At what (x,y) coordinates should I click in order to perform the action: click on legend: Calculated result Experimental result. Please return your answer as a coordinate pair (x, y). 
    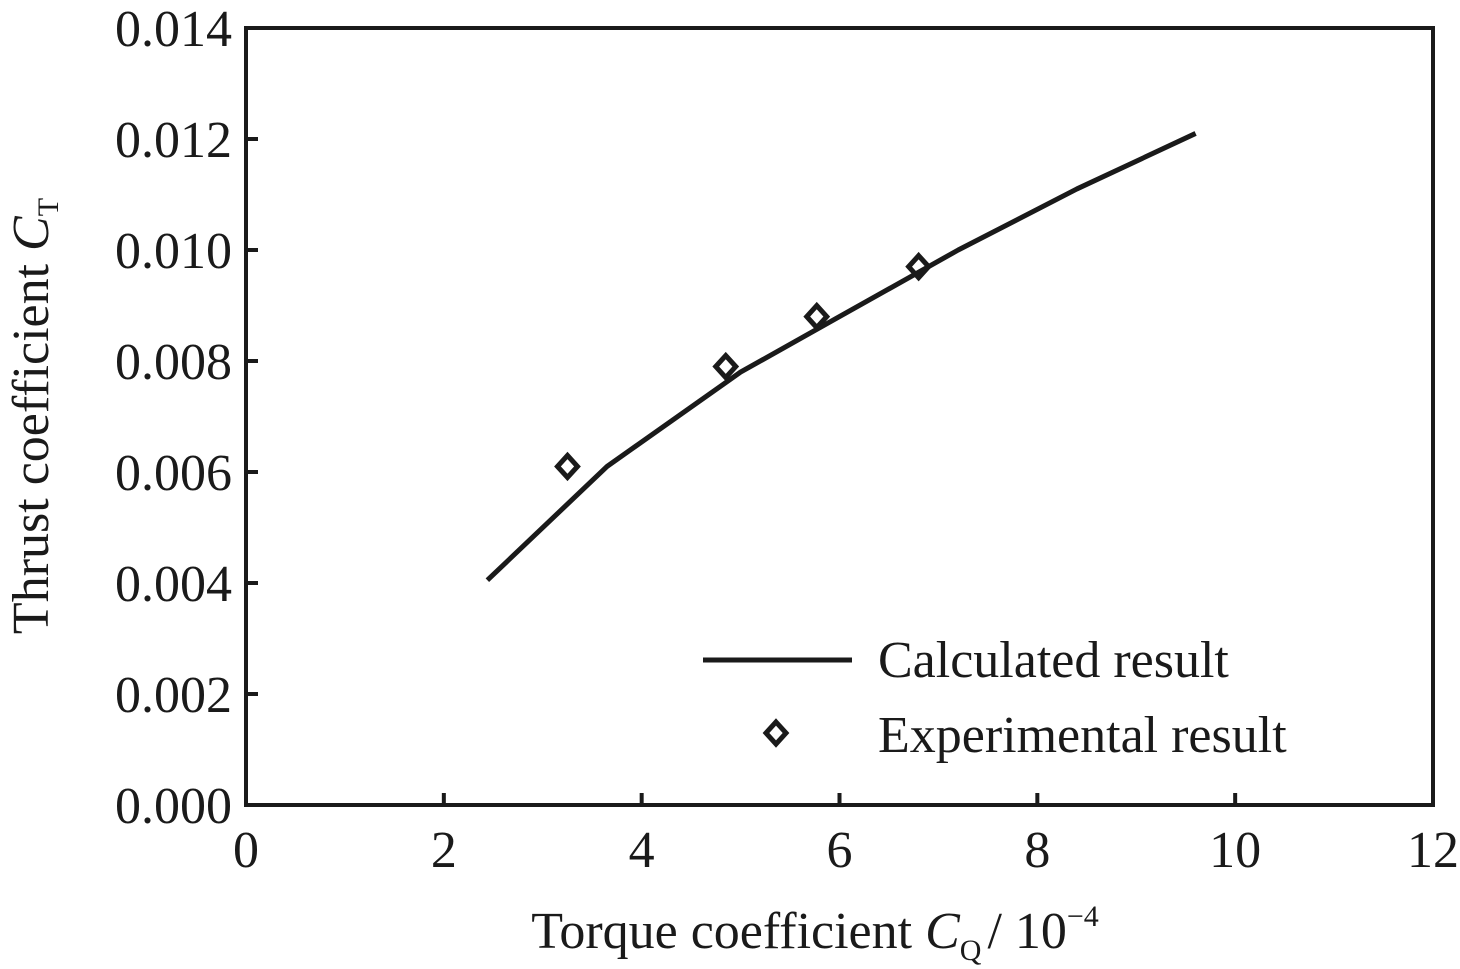
    Looking at the image, I should click on (995, 698).